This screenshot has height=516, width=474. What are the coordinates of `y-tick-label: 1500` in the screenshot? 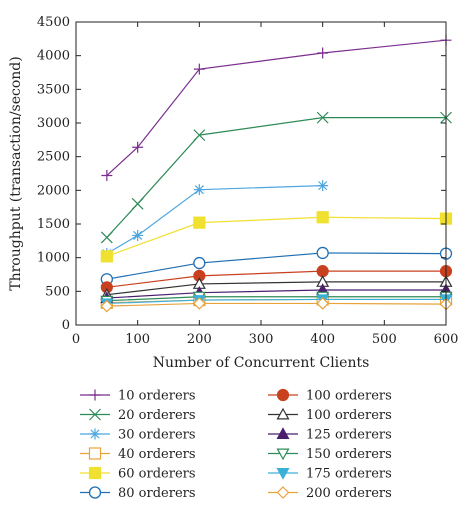 It's located at (53, 224).